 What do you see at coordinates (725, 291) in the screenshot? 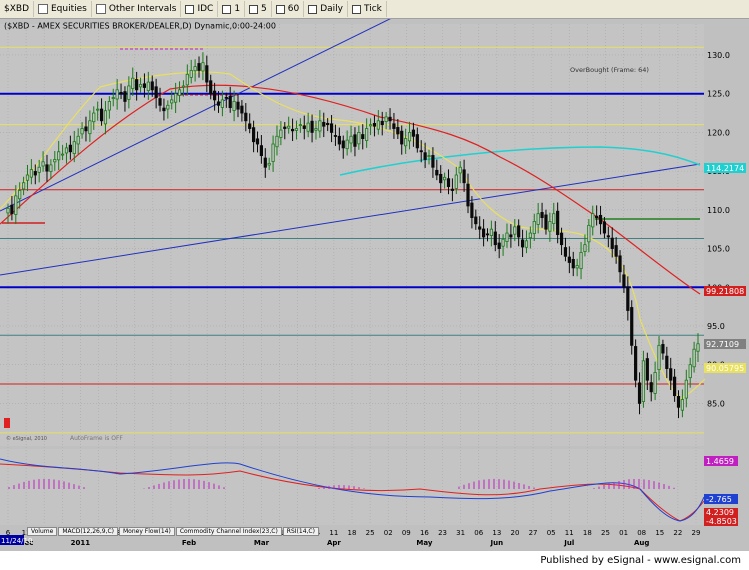
I see `sma50-value: 99.21808` at bounding box center [725, 291].